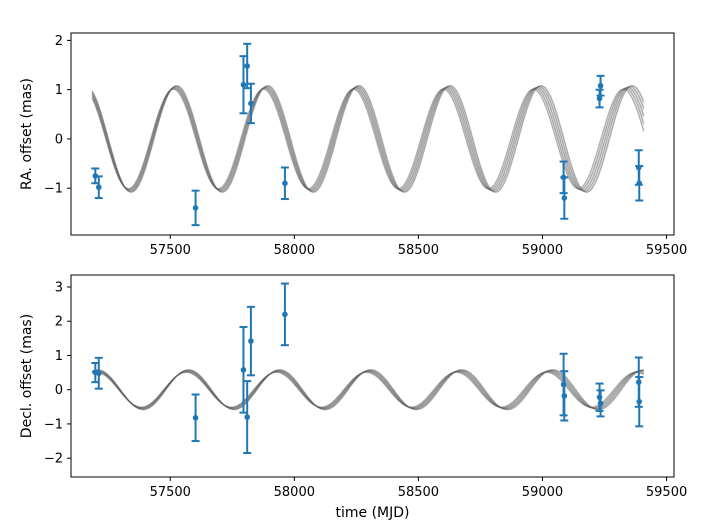 This screenshot has height=531, width=708. I want to click on ra-y-ticks: −1 0 1 2, so click(57, 115).